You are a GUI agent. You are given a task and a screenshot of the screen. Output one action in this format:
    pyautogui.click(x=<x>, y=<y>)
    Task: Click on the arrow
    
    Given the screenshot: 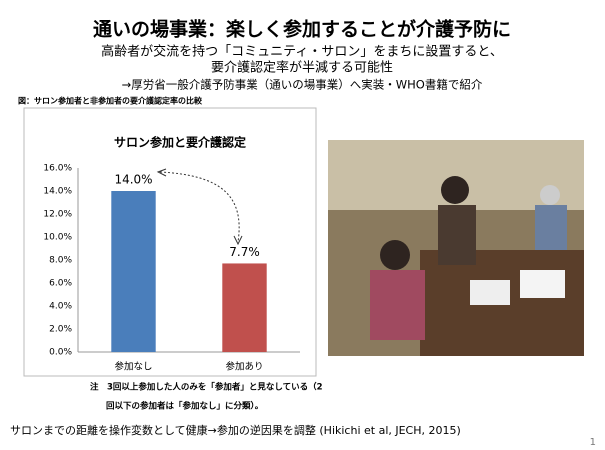 What is the action you would take?
    pyautogui.click(x=199, y=207)
    